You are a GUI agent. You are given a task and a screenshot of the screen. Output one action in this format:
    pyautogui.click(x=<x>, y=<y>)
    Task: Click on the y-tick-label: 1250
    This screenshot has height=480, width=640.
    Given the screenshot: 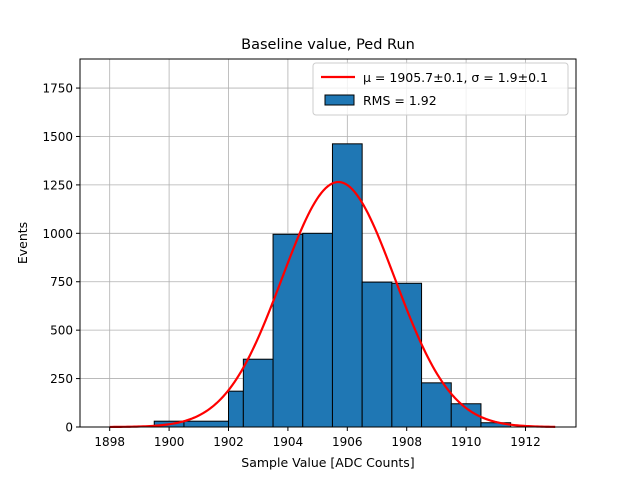 What is the action you would take?
    pyautogui.click(x=57, y=185)
    